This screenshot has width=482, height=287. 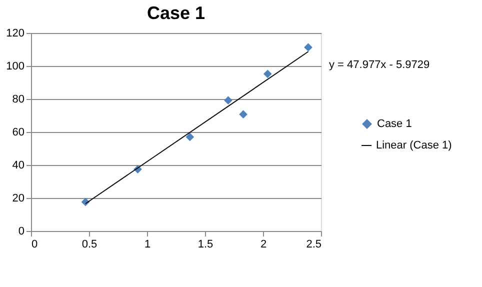 I want to click on y-tick-label: 80, so click(x=18, y=100).